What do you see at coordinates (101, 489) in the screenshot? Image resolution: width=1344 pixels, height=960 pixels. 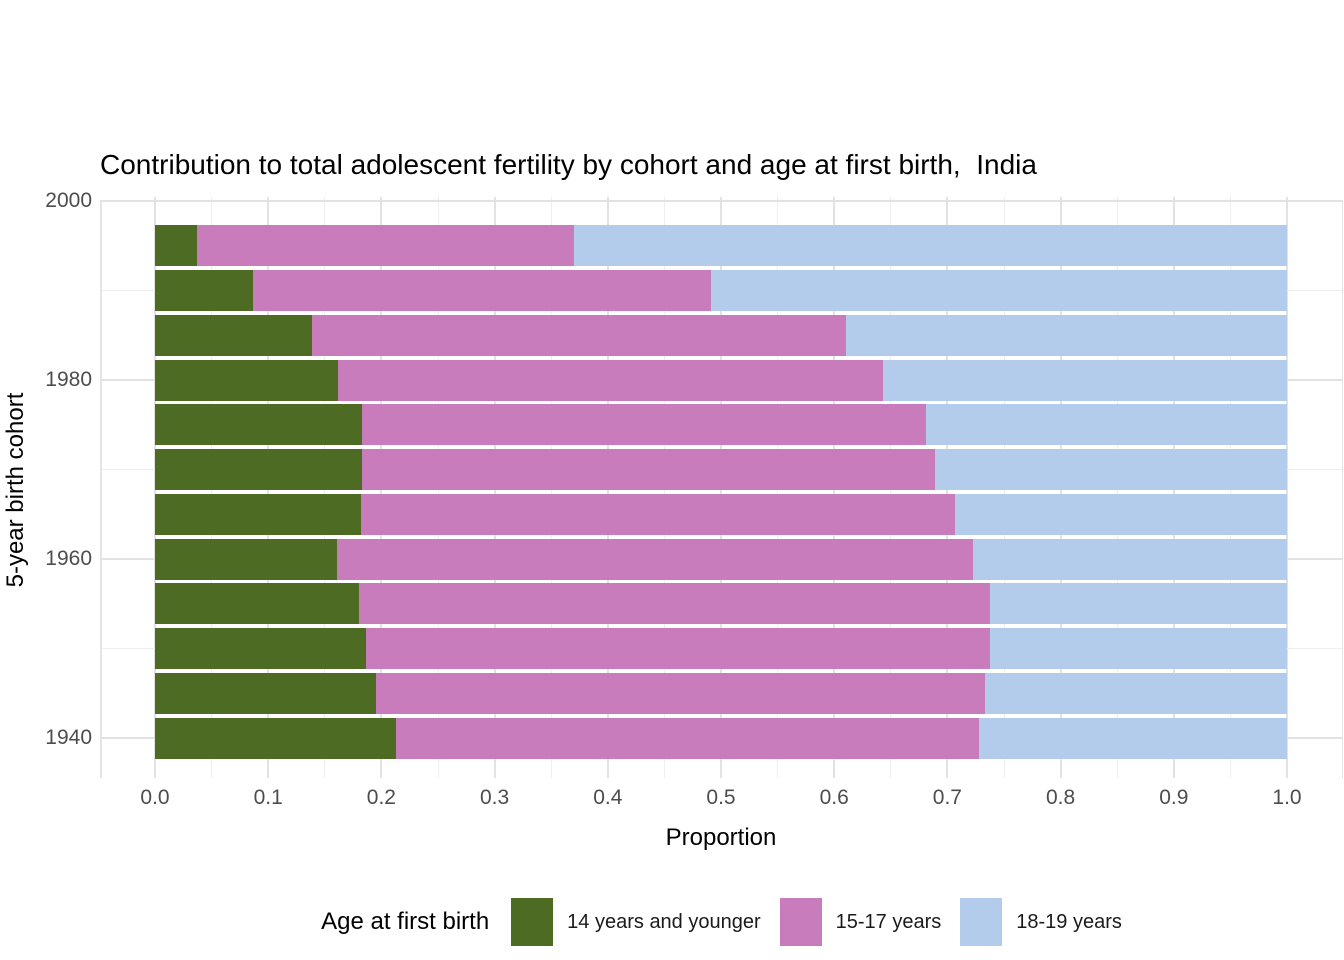 I see `panel-left-border` at bounding box center [101, 489].